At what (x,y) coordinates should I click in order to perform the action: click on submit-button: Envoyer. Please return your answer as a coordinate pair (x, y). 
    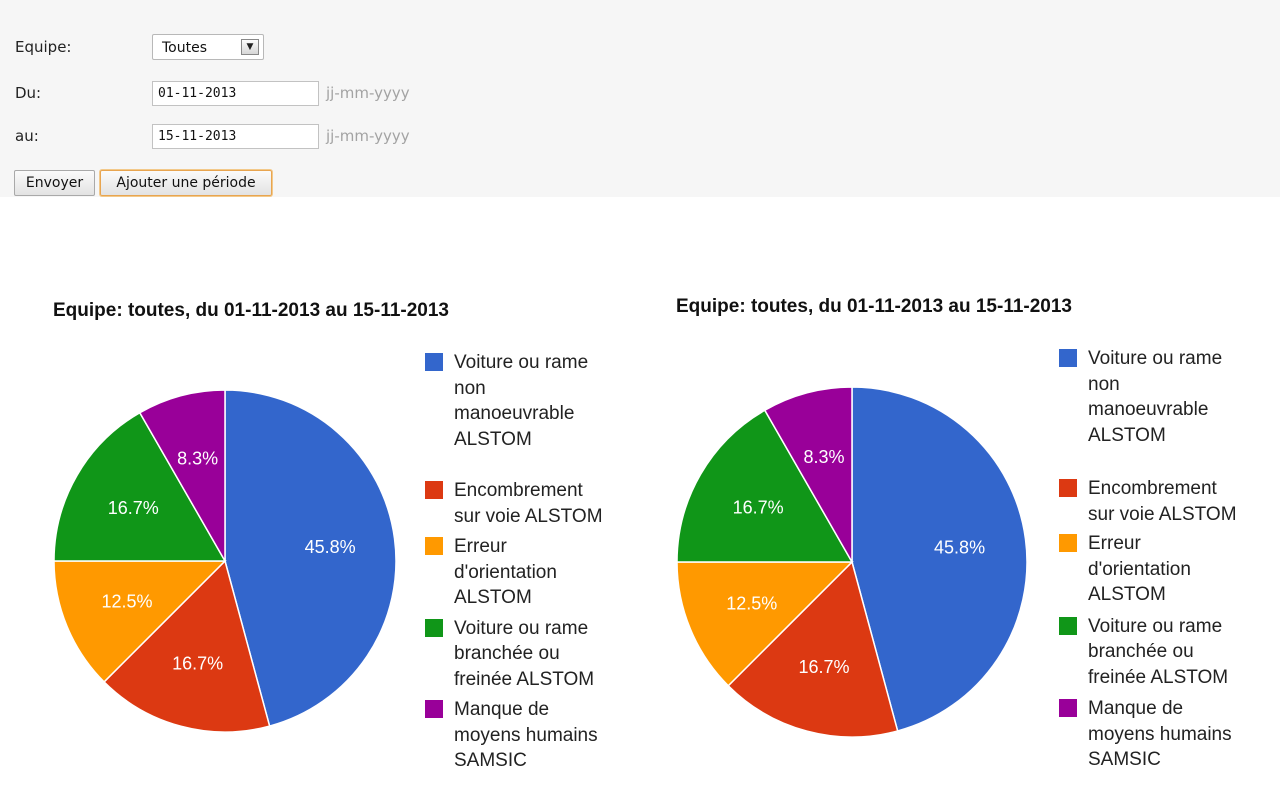
    Looking at the image, I should click on (54, 183).